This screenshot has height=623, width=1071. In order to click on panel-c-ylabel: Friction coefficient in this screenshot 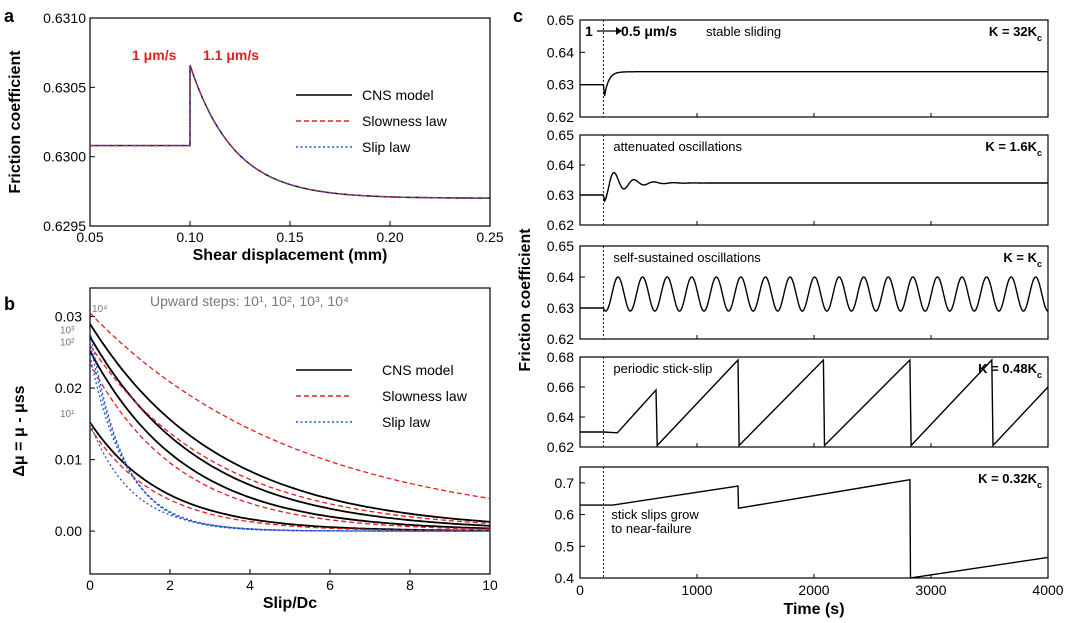, I will do `click(525, 300)`.